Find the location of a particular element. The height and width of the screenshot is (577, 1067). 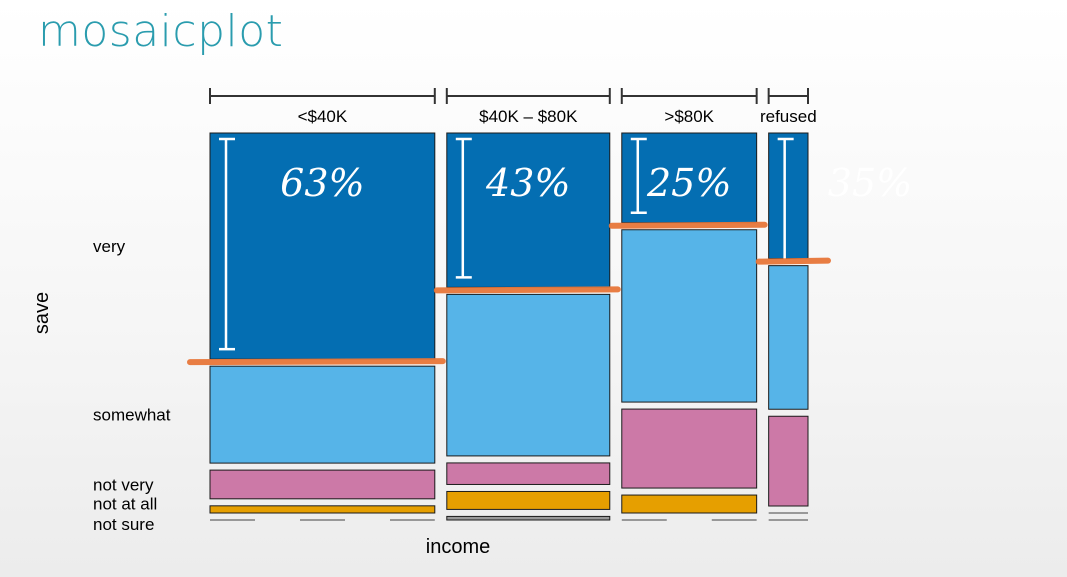

cell-80k-not-at-all is located at coordinates (689, 504).